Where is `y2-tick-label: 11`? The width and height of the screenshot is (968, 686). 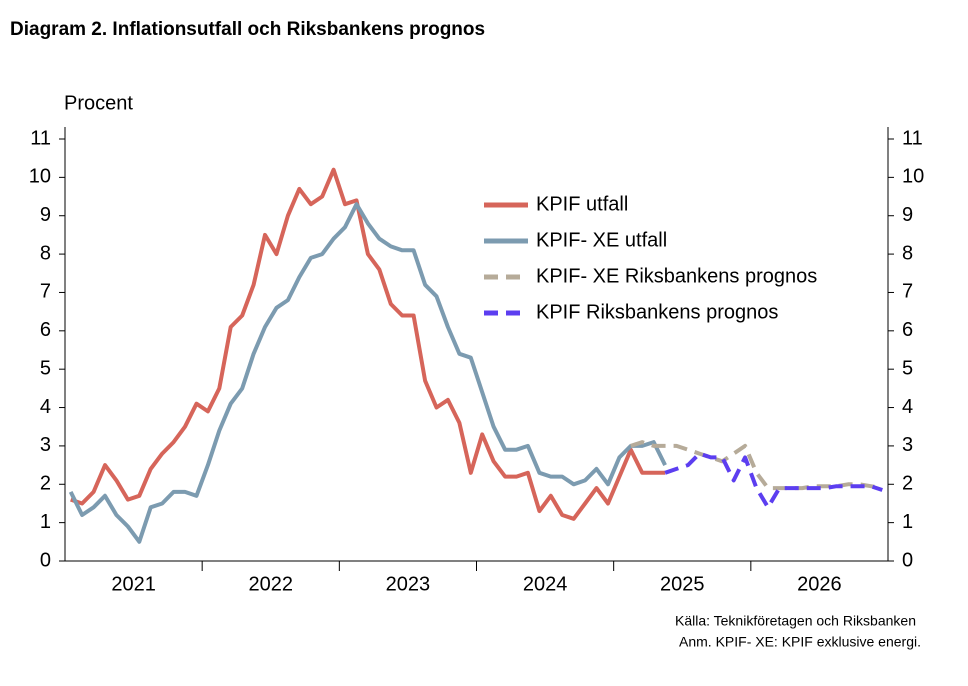 y2-tick-label: 11 is located at coordinates (912, 138).